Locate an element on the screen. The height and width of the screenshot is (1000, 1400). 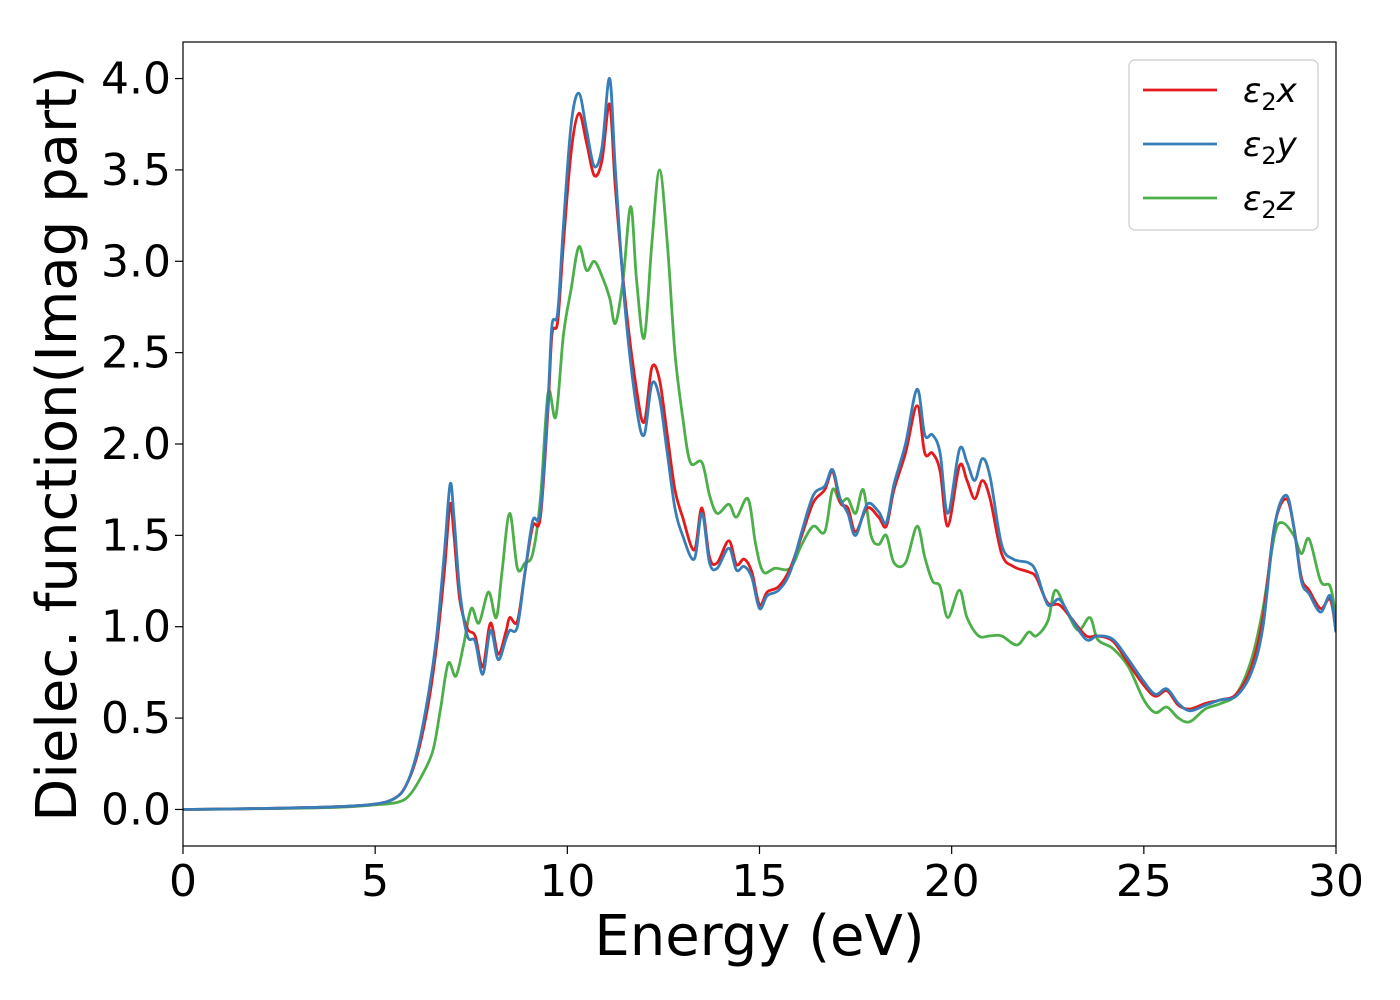
y-tick-label: 3.0 is located at coordinates (136, 261).